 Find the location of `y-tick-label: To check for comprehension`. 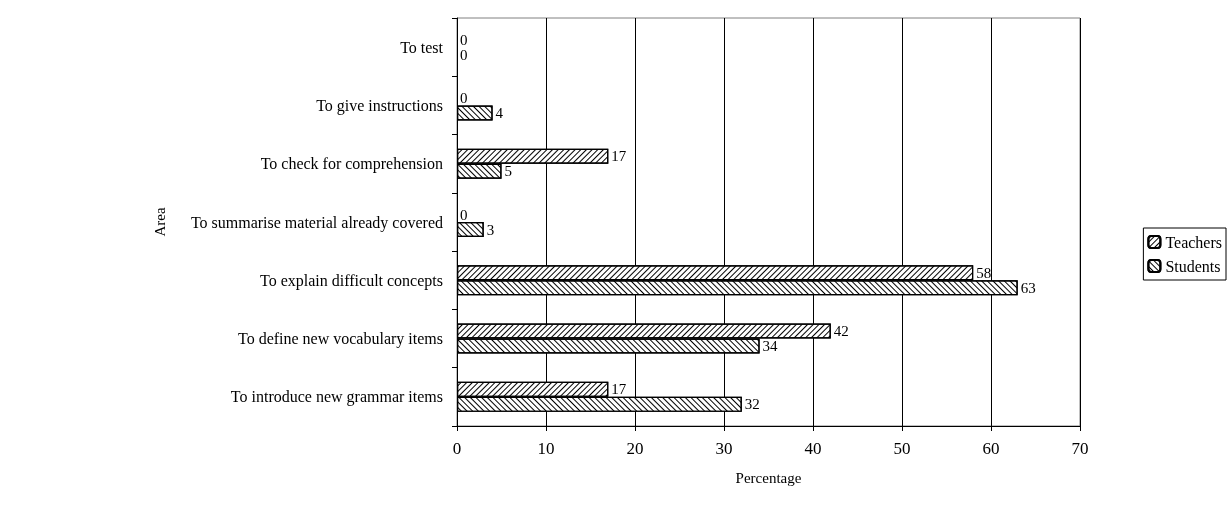

y-tick-label: To check for comprehension is located at coordinates (351, 164).